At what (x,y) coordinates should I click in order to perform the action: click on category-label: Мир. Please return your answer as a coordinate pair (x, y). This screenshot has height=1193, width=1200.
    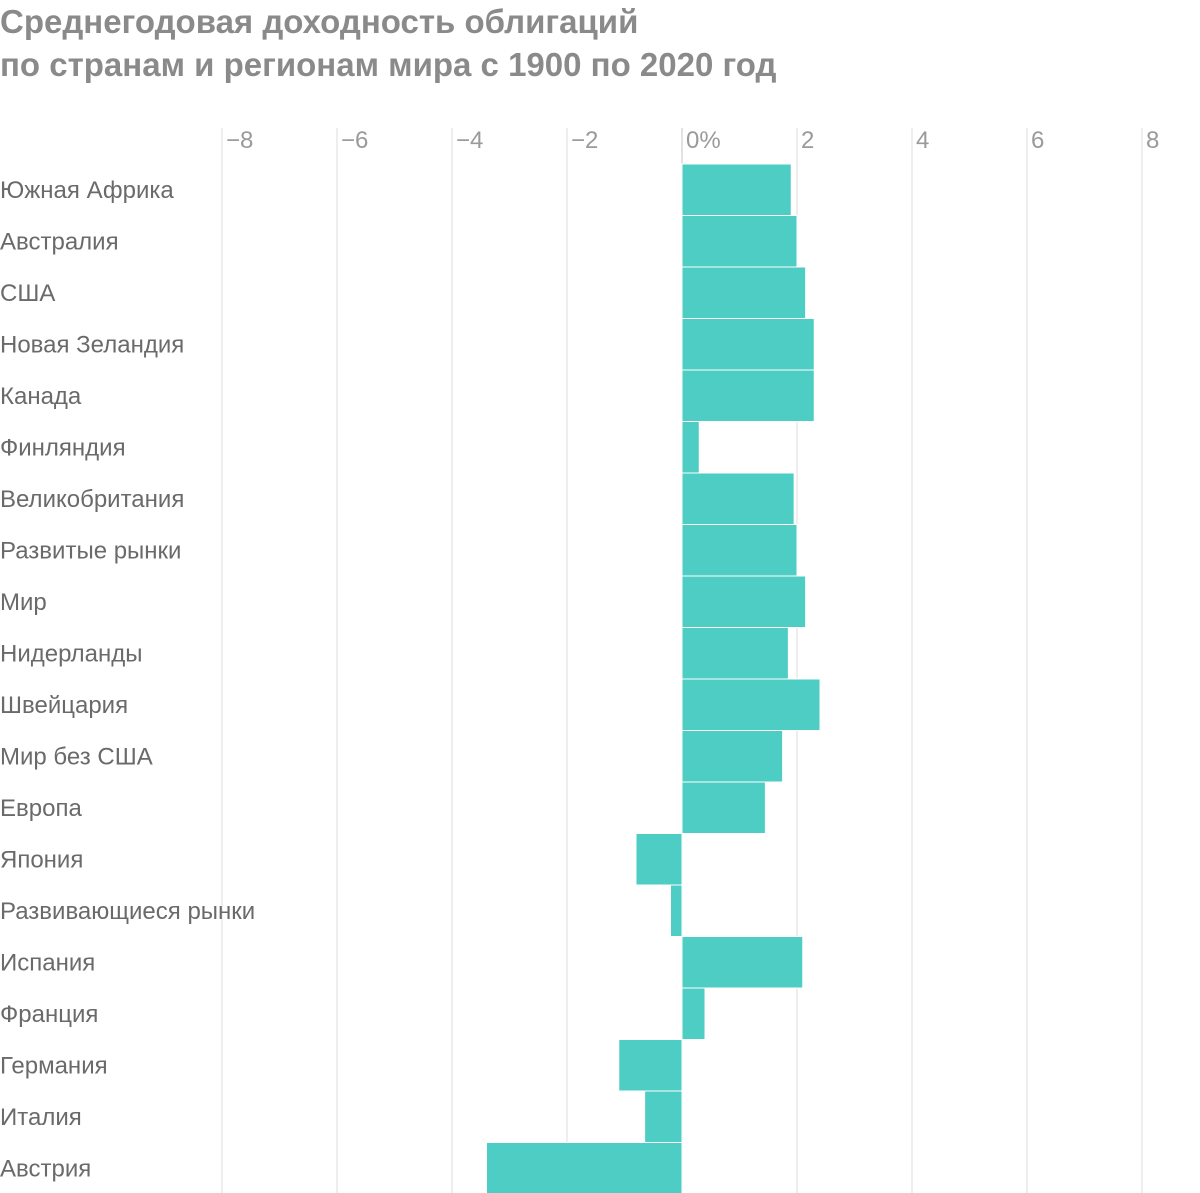
    Looking at the image, I should click on (23, 602).